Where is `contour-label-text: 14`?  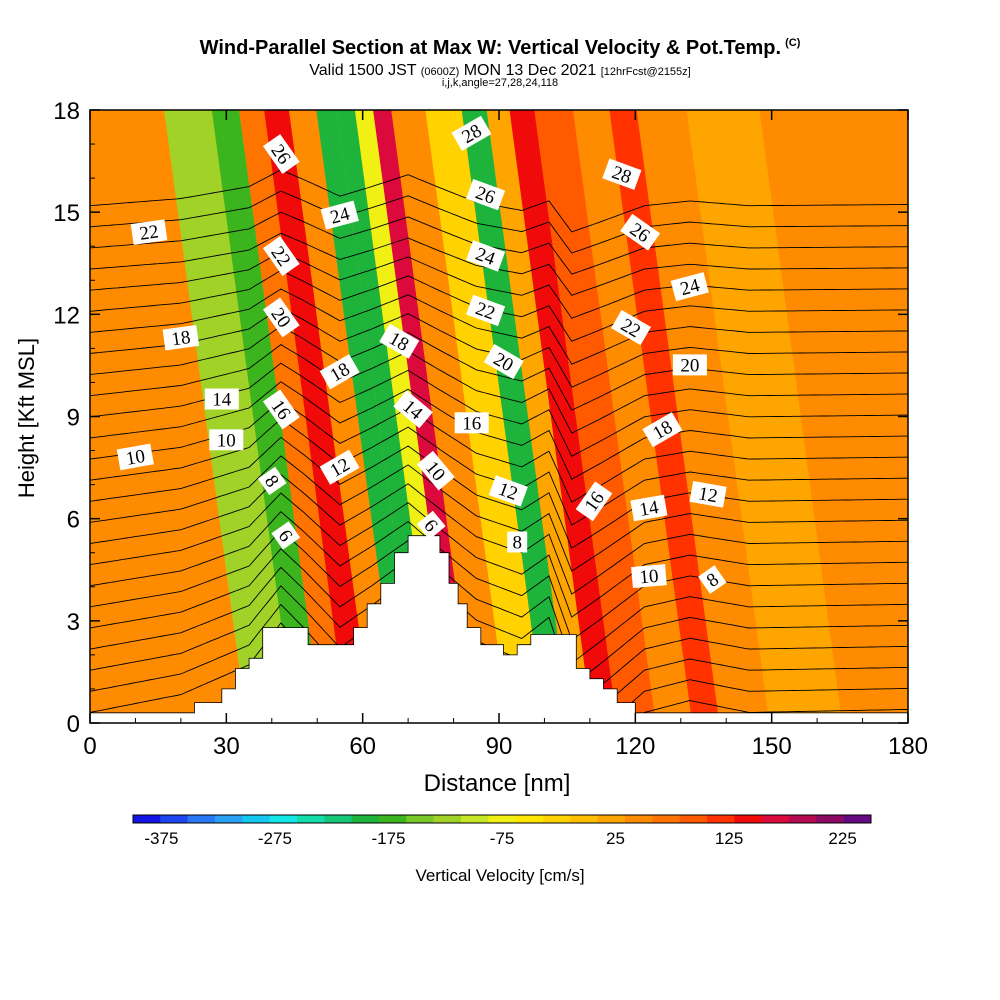 contour-label-text: 14 is located at coordinates (222, 400).